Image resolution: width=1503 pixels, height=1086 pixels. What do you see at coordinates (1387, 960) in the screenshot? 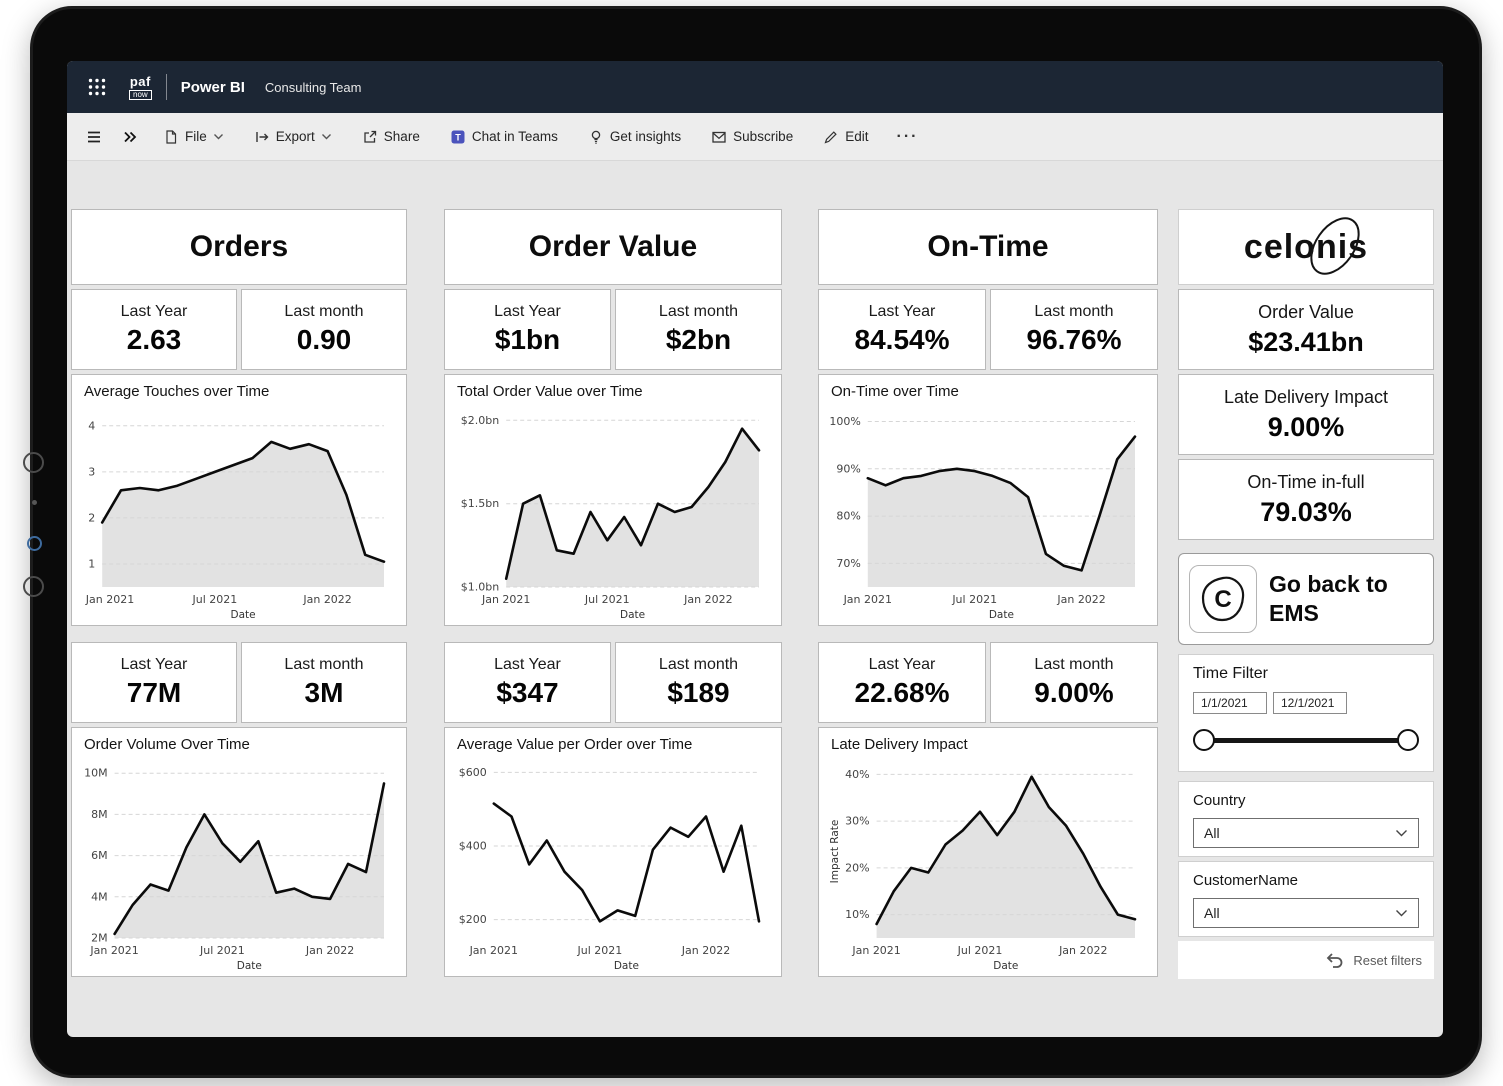
I see `reset-filters-button: Reset filters` at bounding box center [1387, 960].